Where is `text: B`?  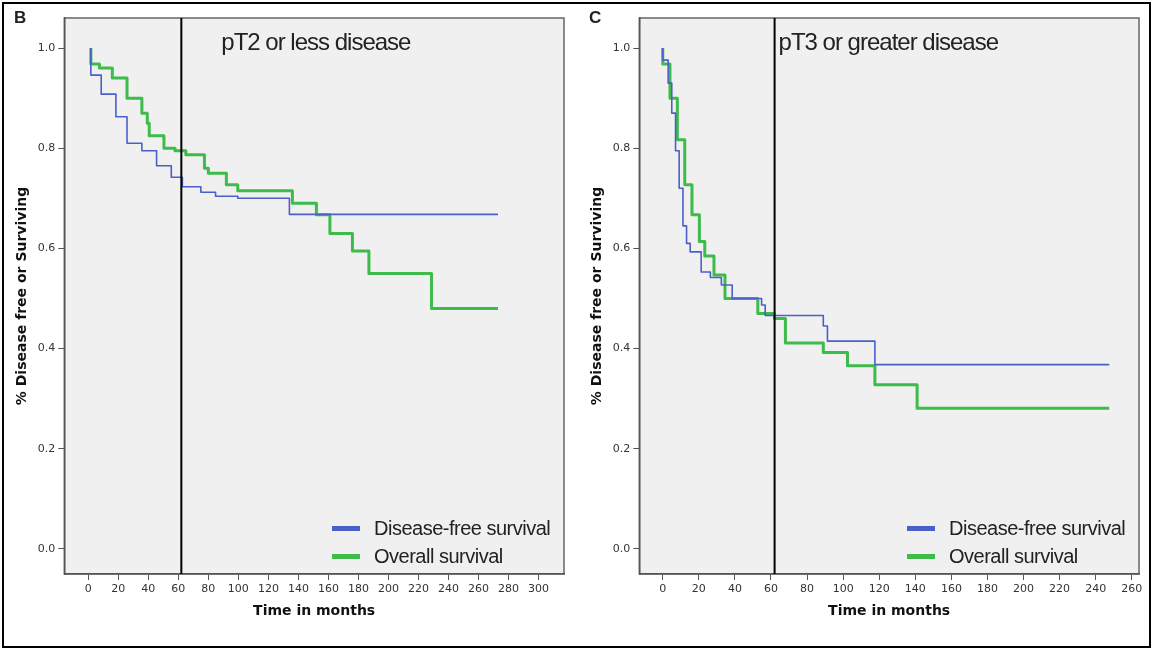 text: B is located at coordinates (20, 18).